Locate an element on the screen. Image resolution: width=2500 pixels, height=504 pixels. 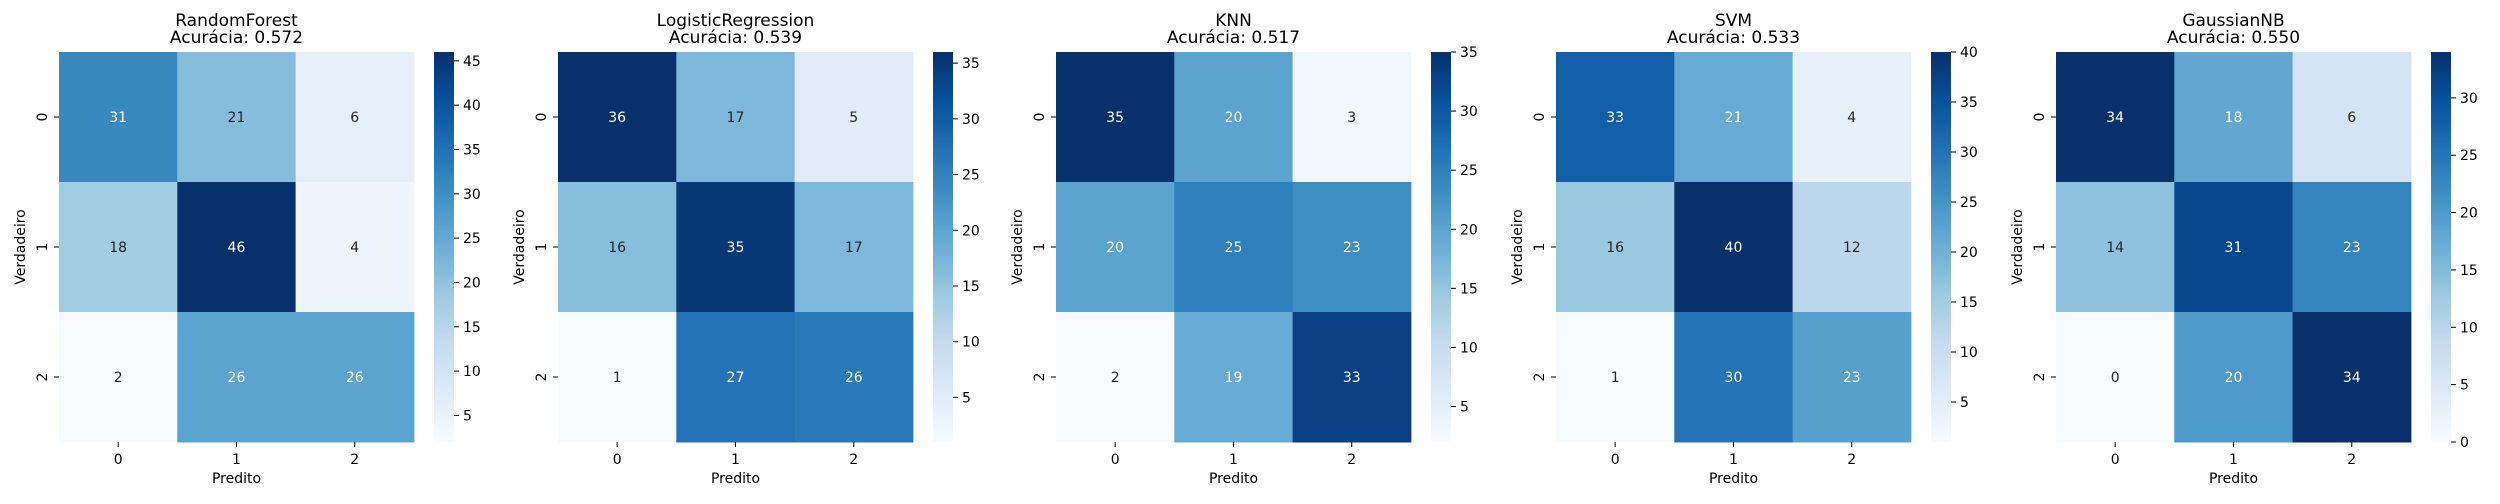
cell-value-label: 12 is located at coordinates (1852, 248).